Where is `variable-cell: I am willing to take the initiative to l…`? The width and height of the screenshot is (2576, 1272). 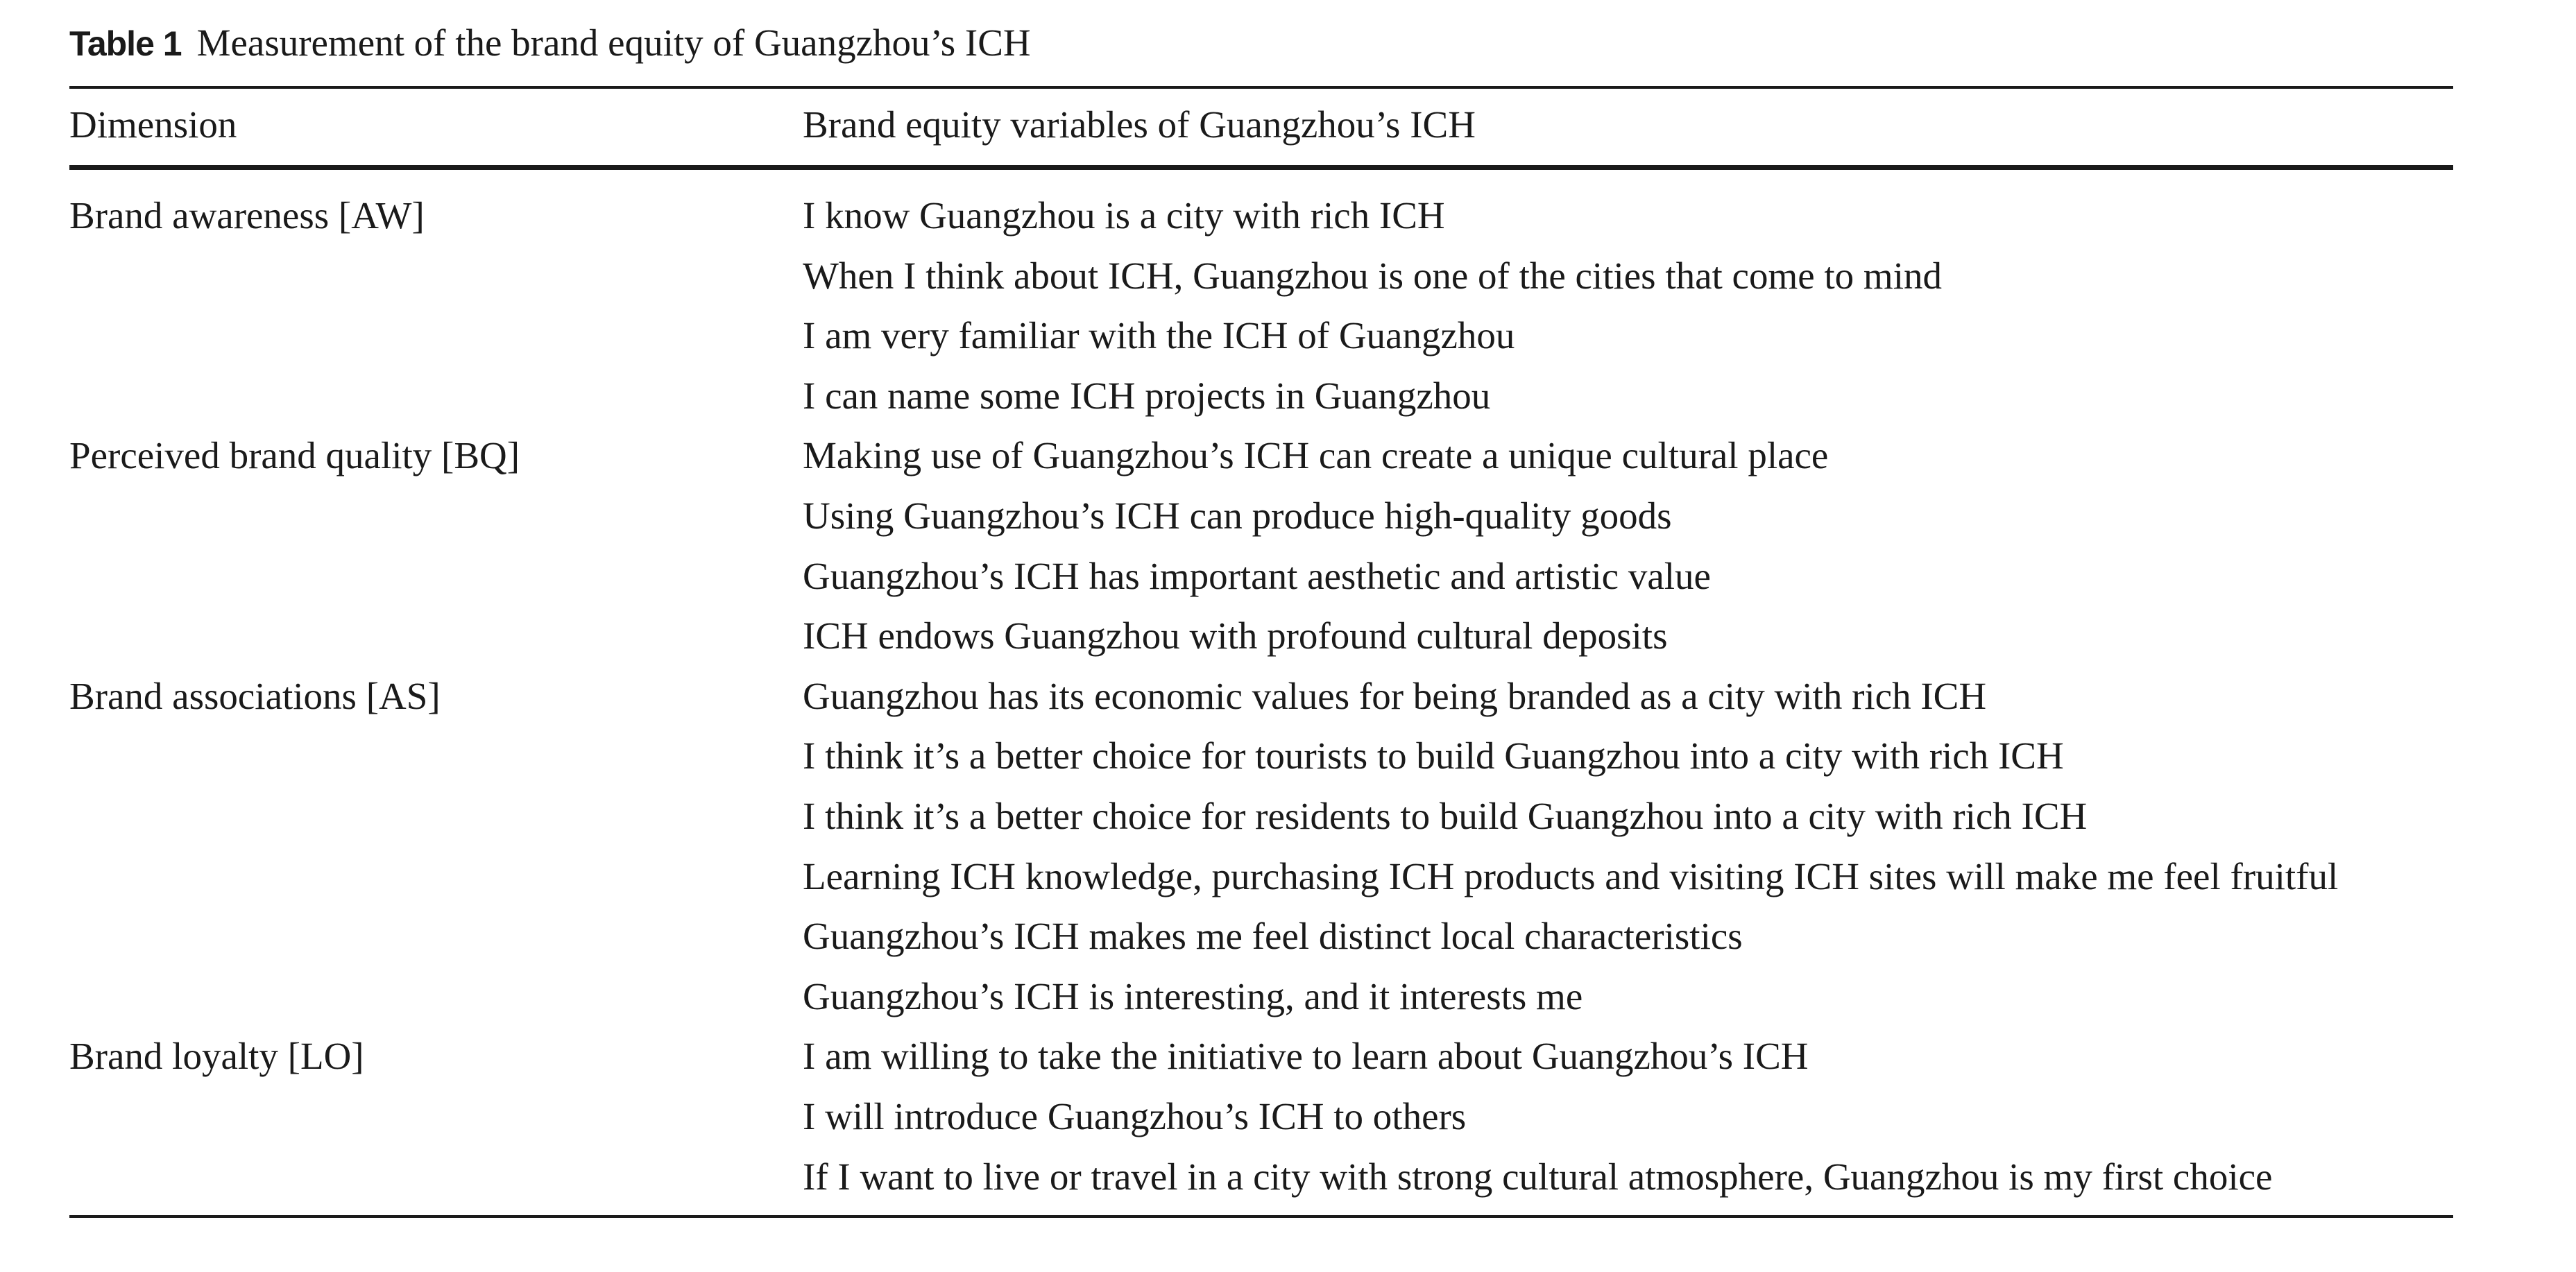
variable-cell: I am willing to take the initiative to l… is located at coordinates (1306, 1056).